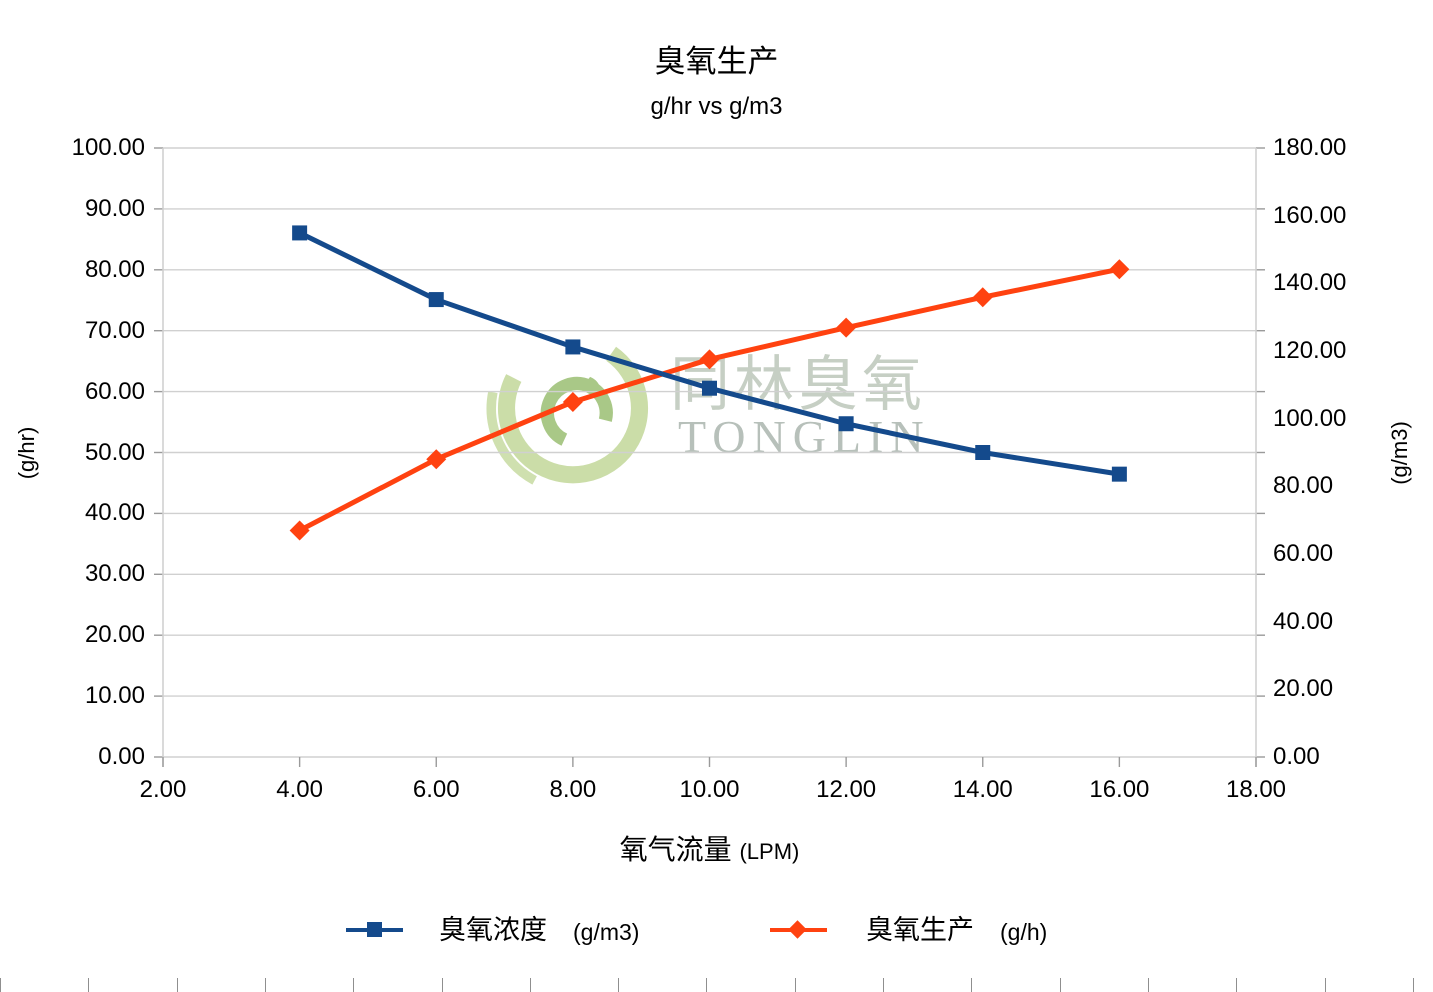  I want to click on x-axis-title: 氧气流量 (LPM), so click(709, 848).